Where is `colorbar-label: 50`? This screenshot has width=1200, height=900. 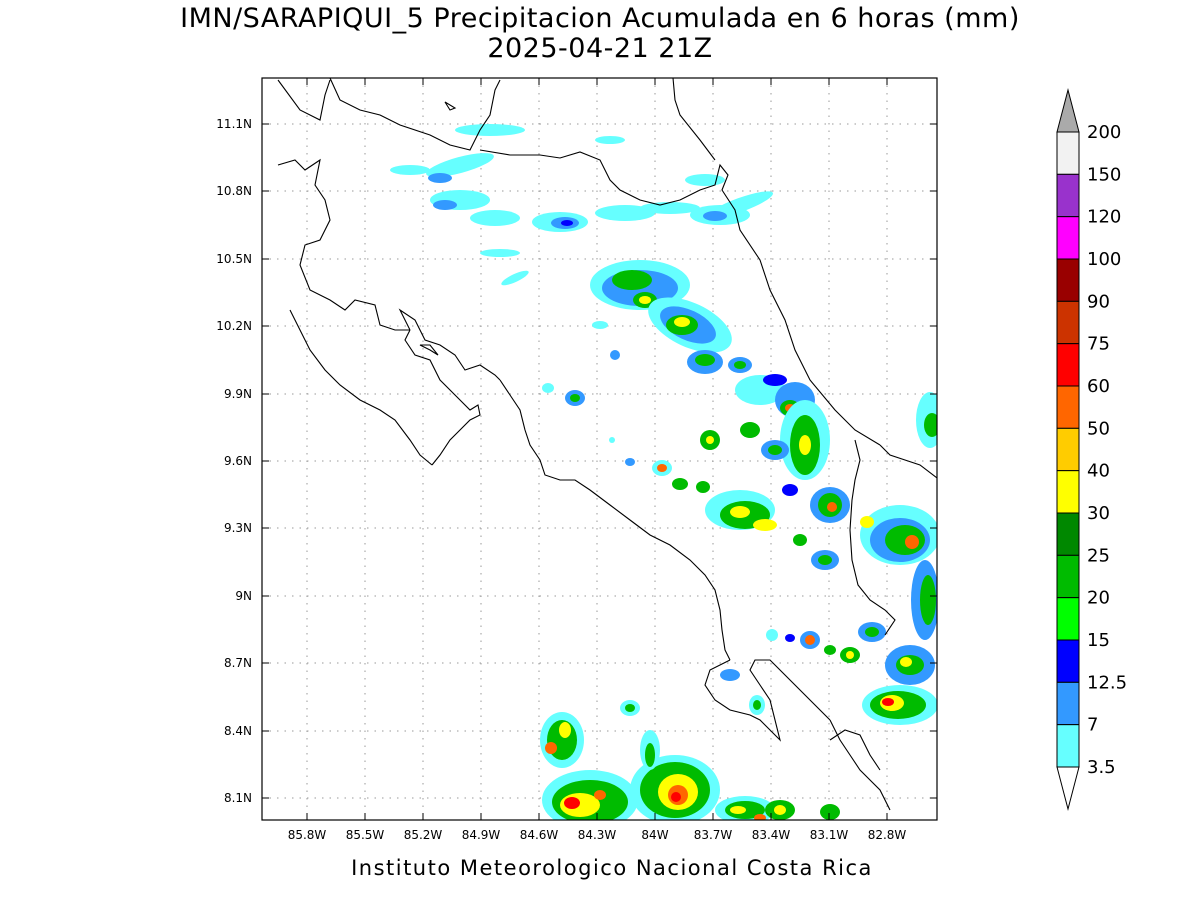 colorbar-label: 50 is located at coordinates (1098, 428).